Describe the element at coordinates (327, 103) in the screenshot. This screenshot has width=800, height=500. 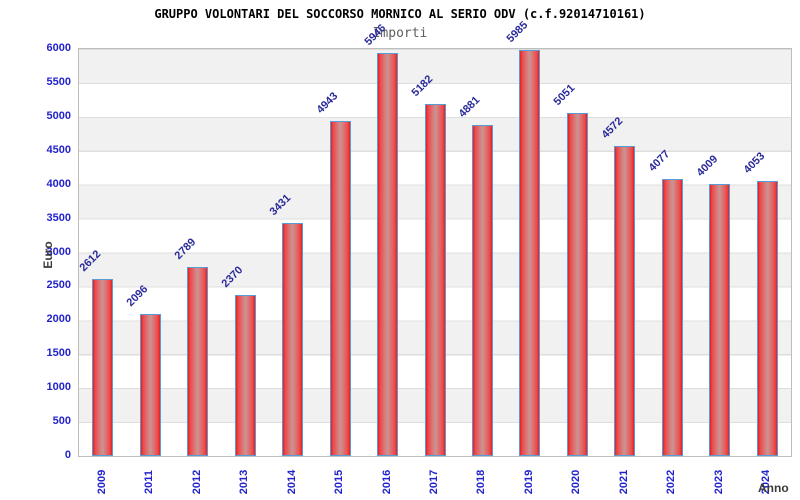
I see `bar-value-label: 4943` at that location.